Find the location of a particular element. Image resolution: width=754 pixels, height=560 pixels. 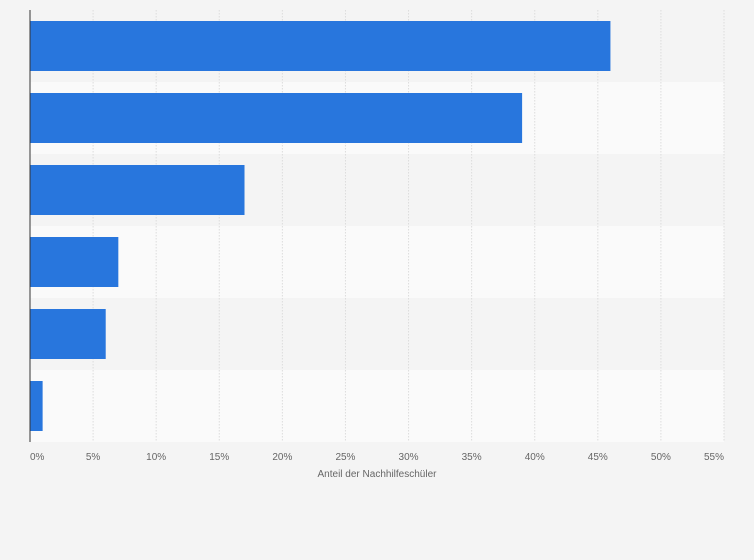

x-tick-label: 45% is located at coordinates (598, 457).